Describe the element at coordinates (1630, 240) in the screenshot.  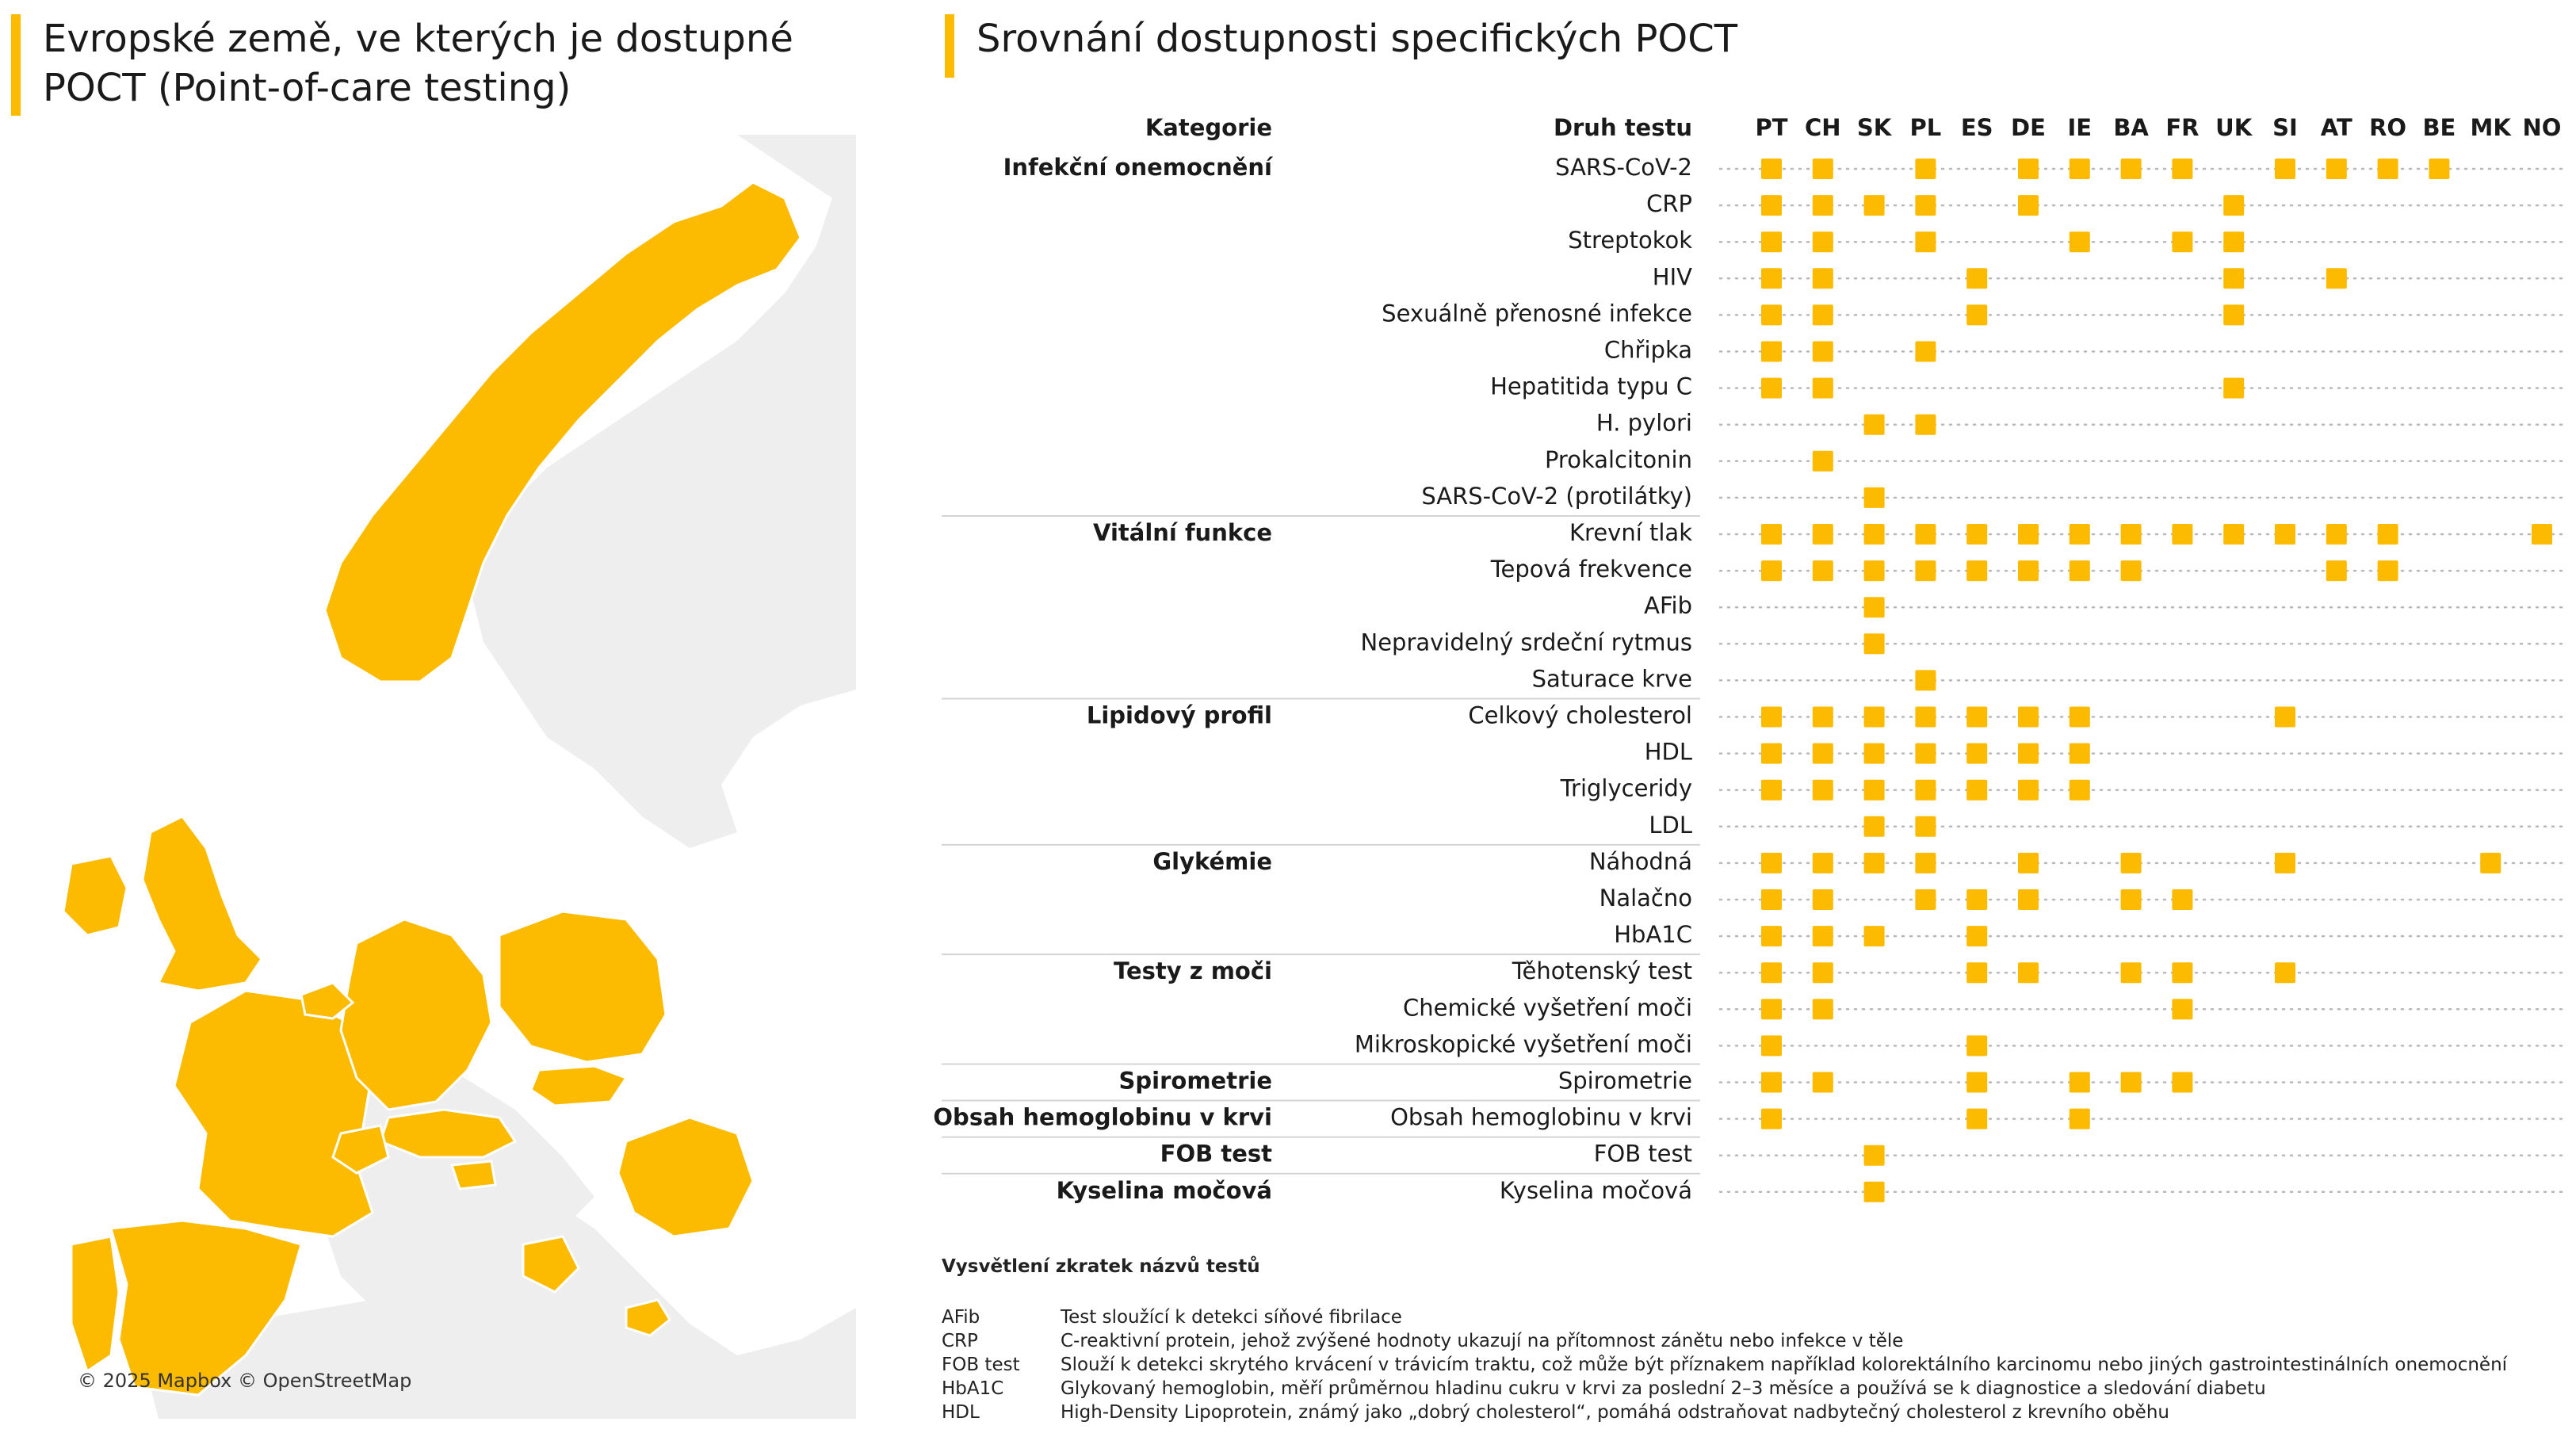
I see `row-test: Streptokok` at that location.